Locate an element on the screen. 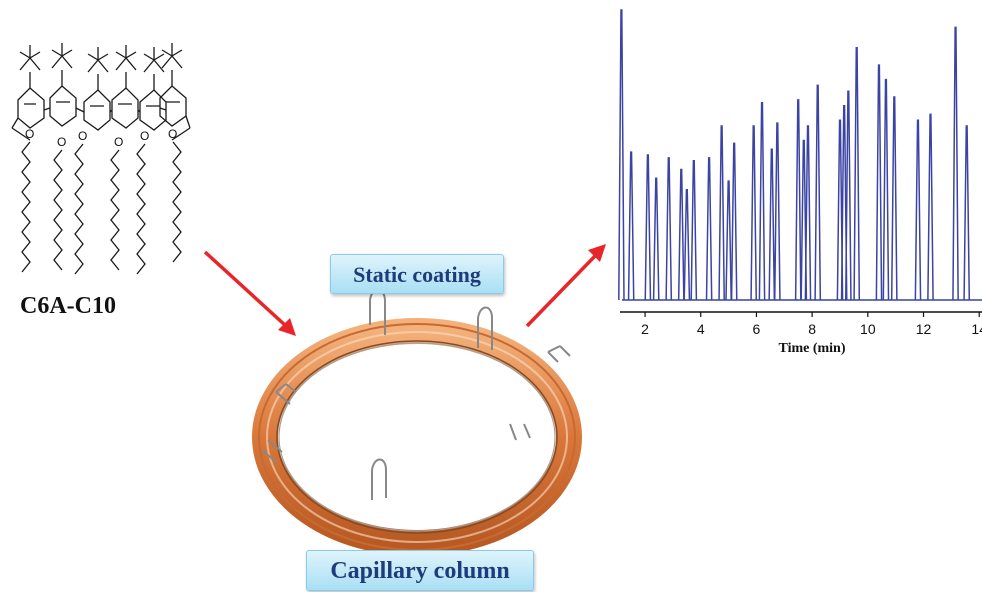  x-tick-label-14: 14 is located at coordinates (976, 329).